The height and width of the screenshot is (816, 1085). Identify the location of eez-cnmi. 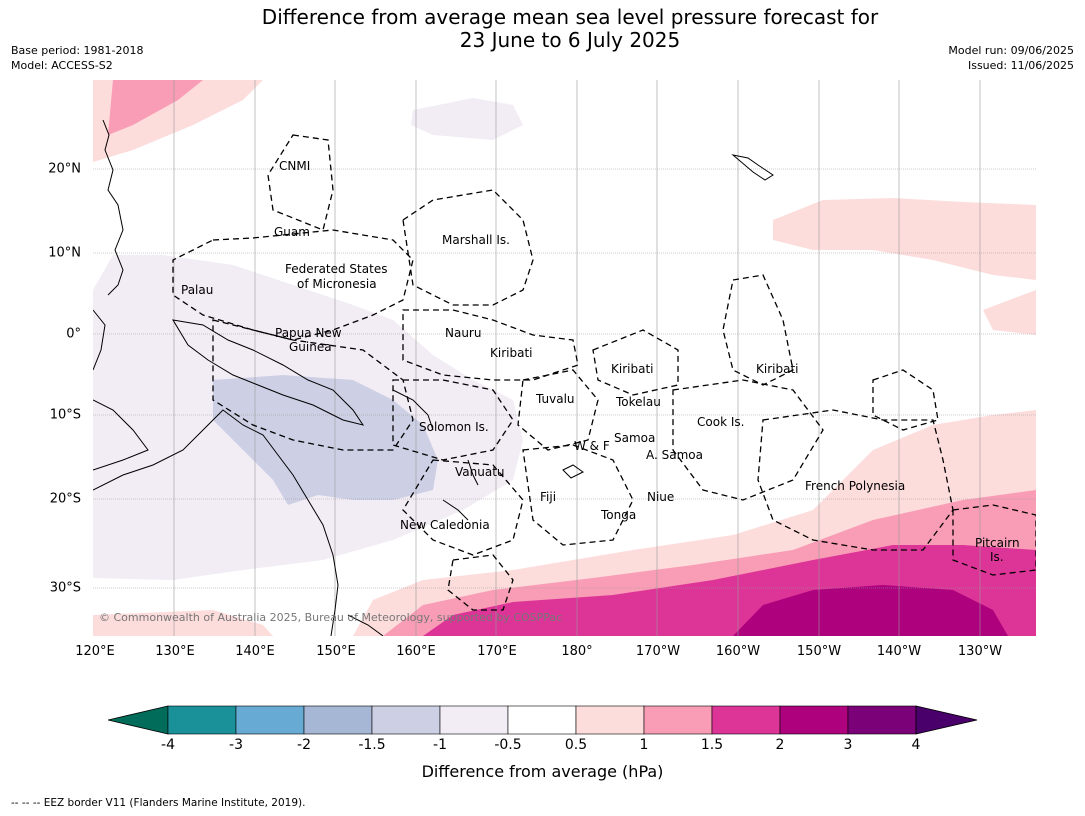
(300, 182).